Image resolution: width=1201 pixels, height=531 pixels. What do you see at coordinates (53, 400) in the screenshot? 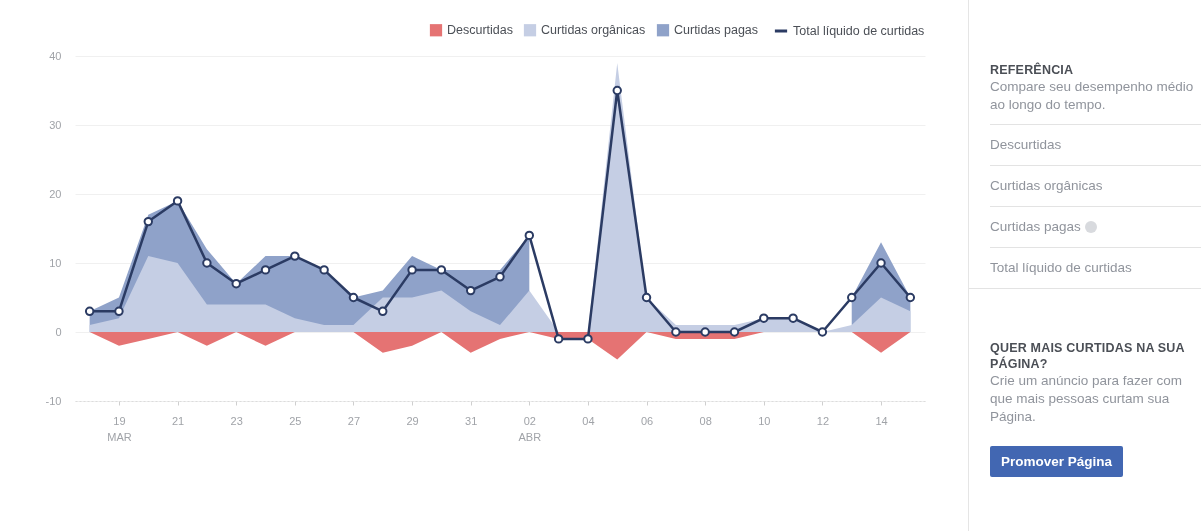
I see `y-tick-label: -10` at bounding box center [53, 400].